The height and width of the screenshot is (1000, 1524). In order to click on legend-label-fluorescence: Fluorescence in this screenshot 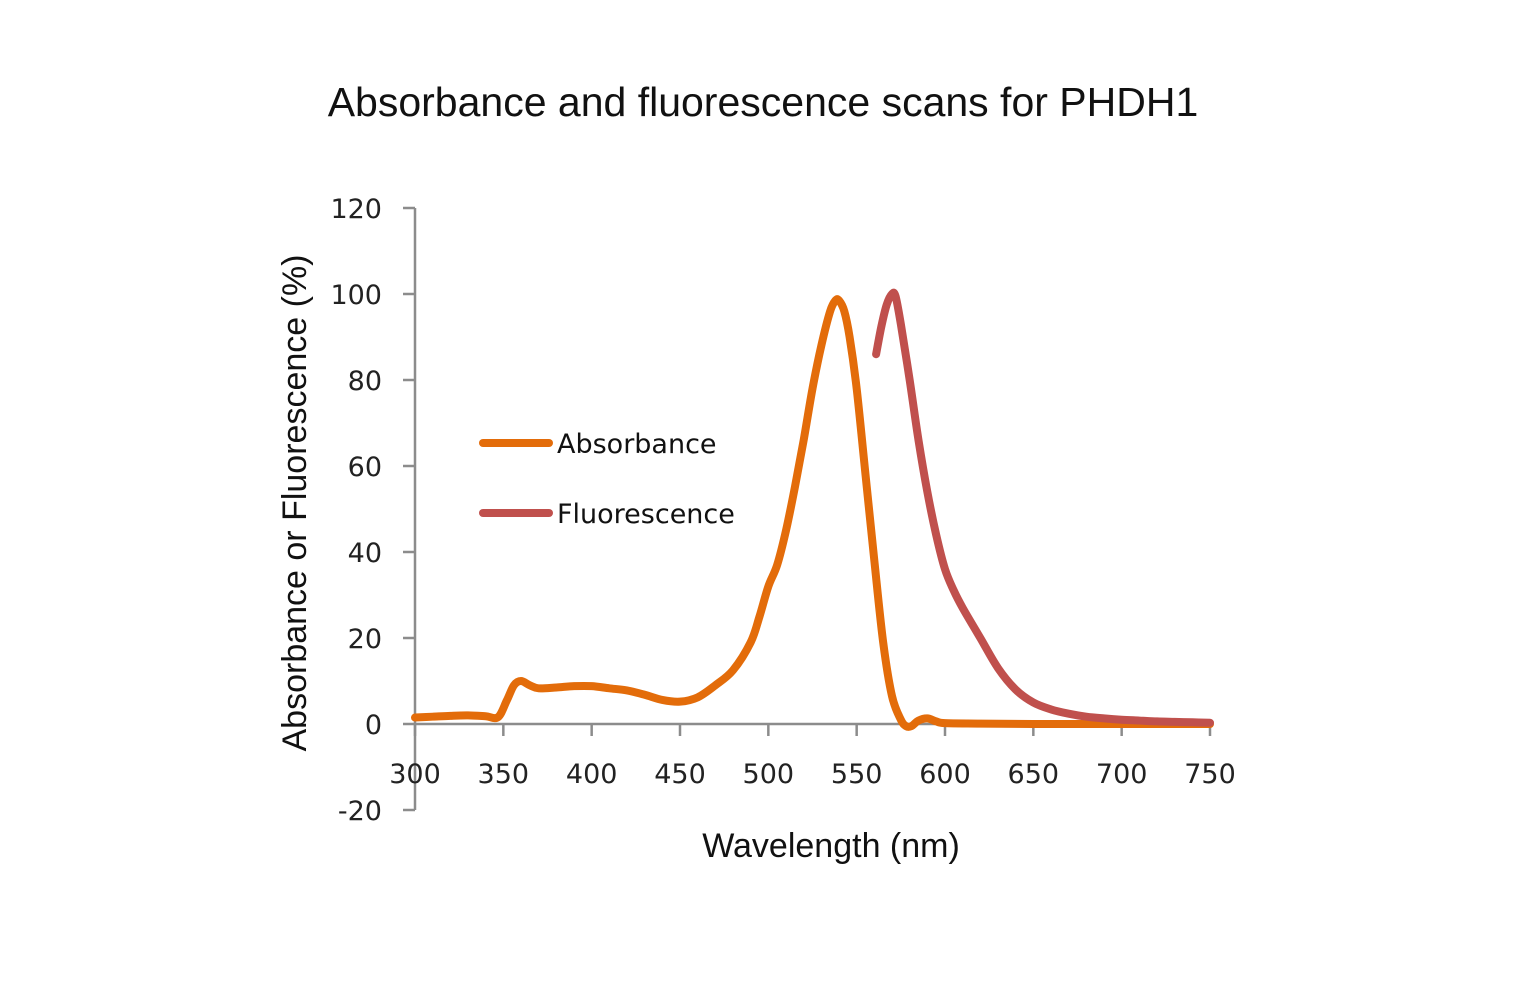, I will do `click(646, 514)`.